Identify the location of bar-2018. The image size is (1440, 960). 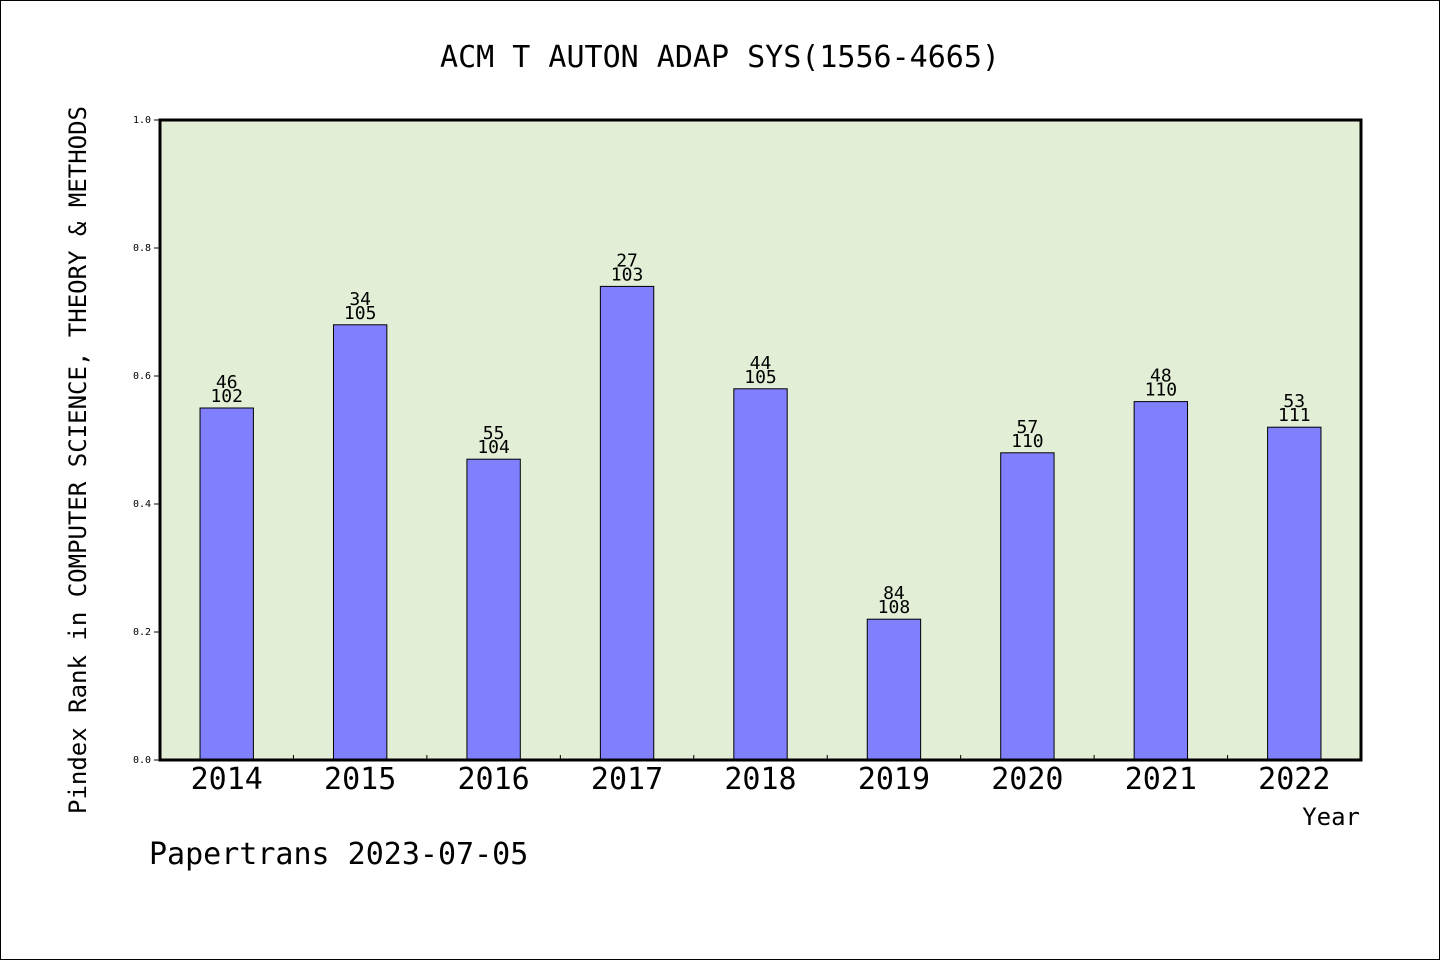
(760, 574).